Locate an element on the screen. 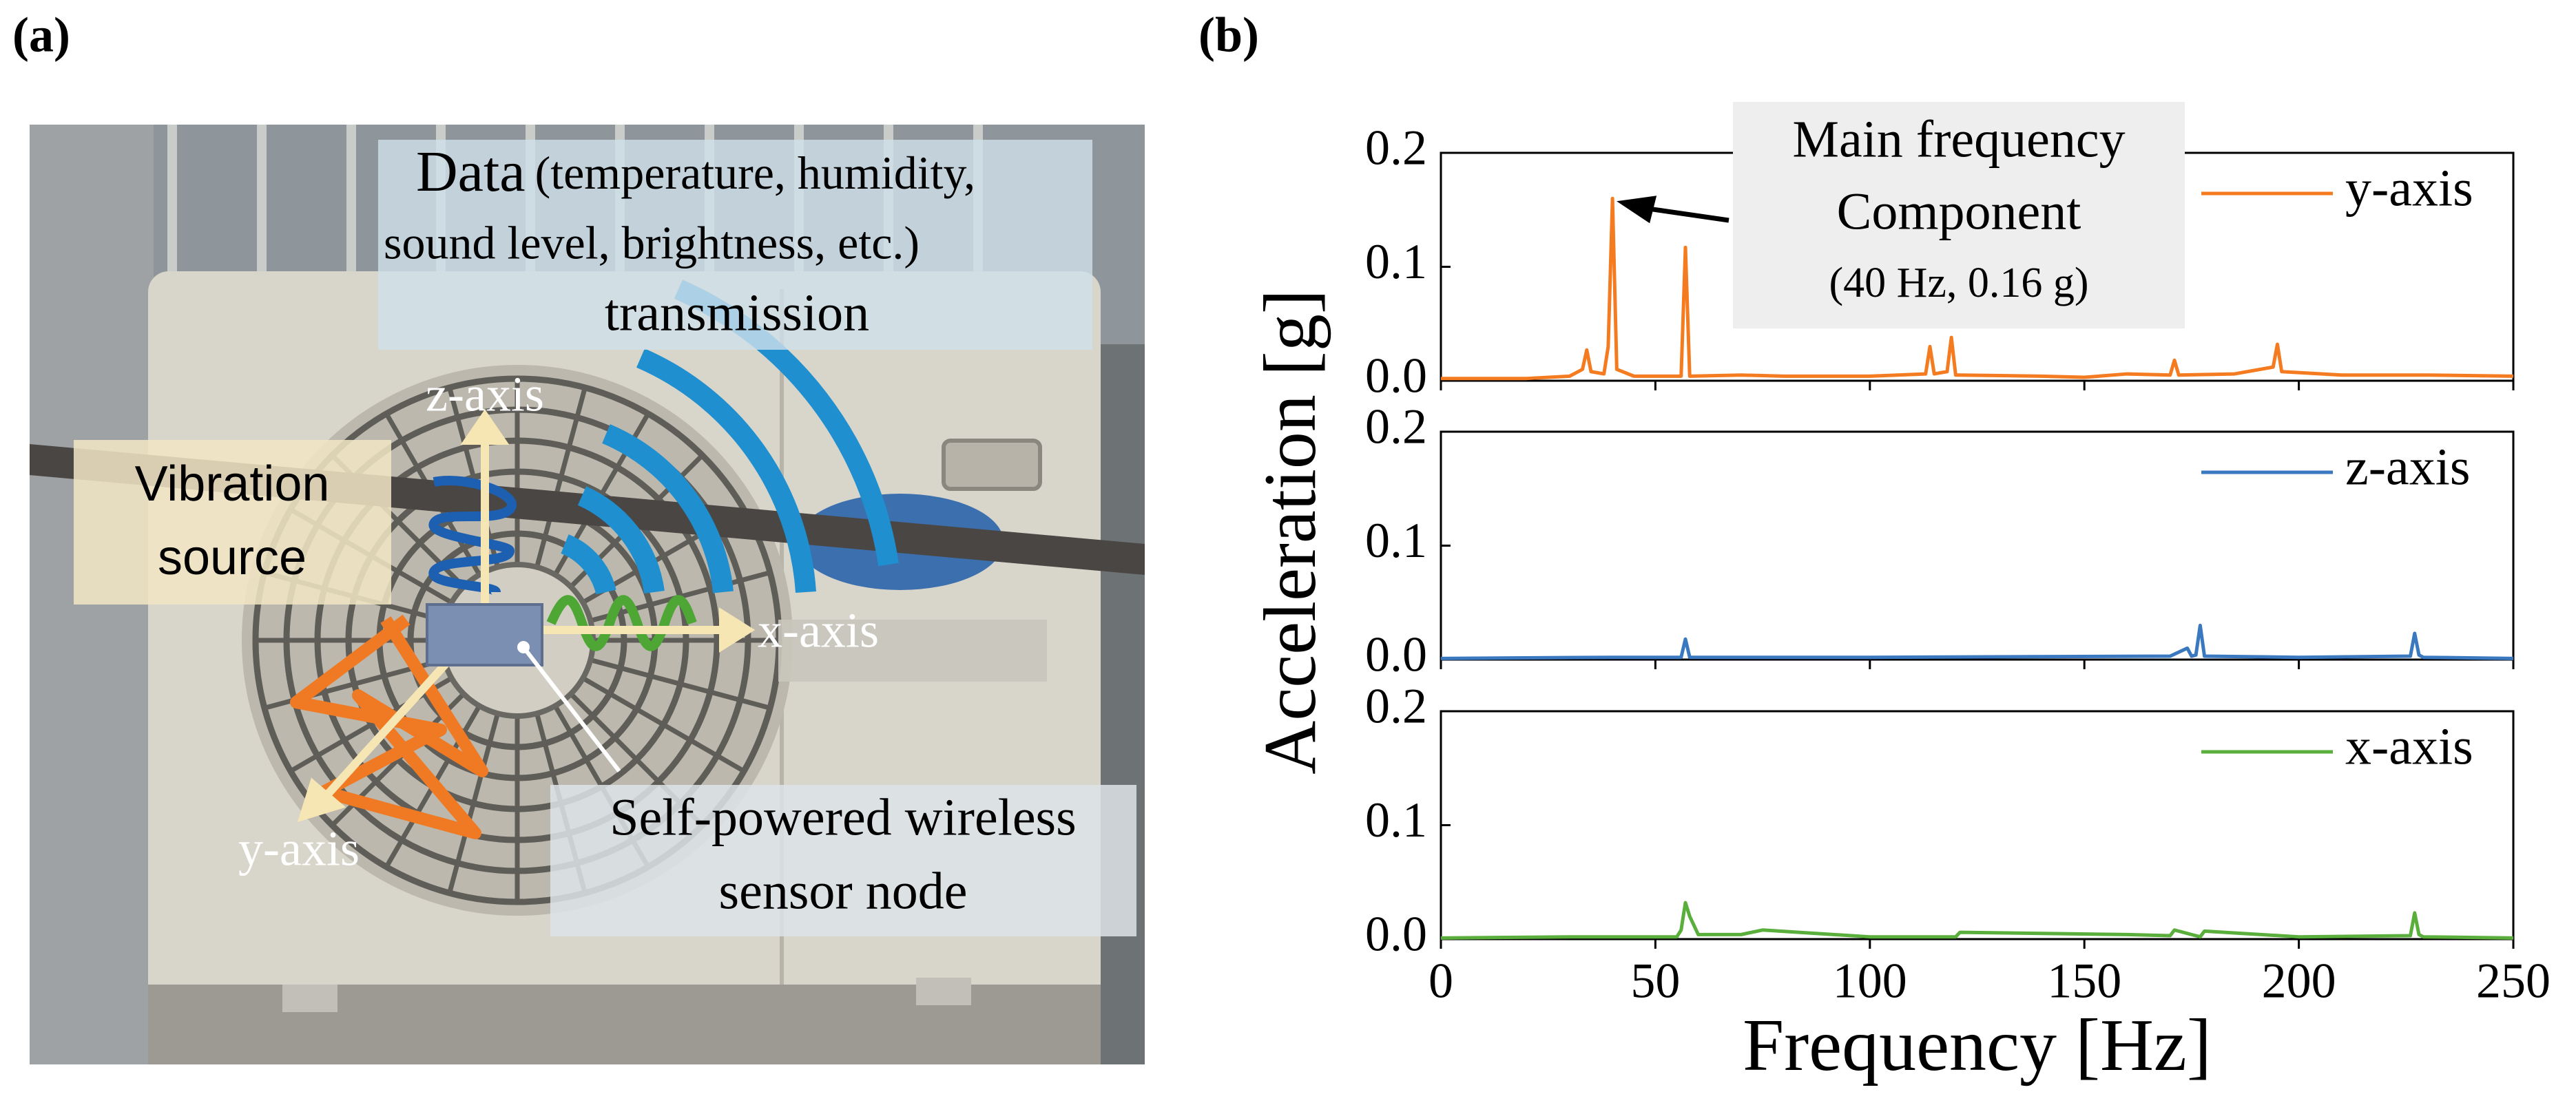 This screenshot has height=1114, width=2576. photo-label: (temperature, humidity, is located at coordinates (755, 173).